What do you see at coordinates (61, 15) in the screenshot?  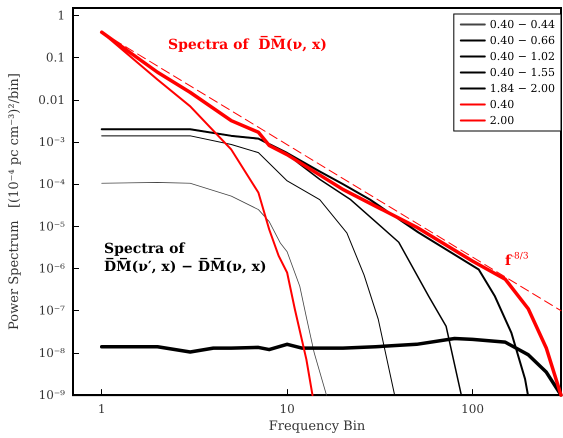 I see `y-tick-label: 1` at bounding box center [61, 15].